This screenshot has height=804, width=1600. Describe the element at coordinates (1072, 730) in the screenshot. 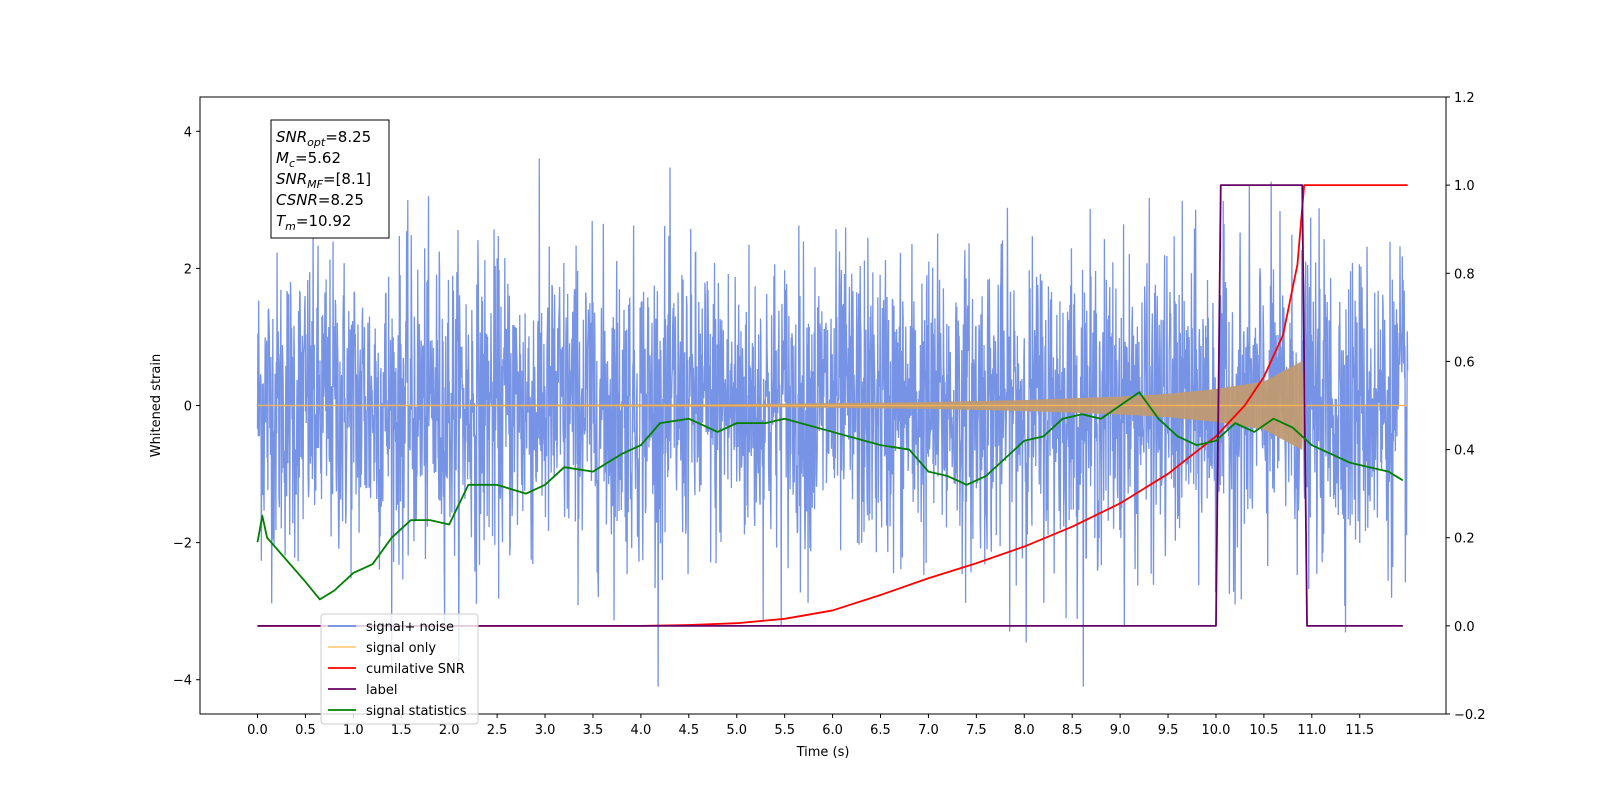

I see `x-tick-label: 8.5` at that location.